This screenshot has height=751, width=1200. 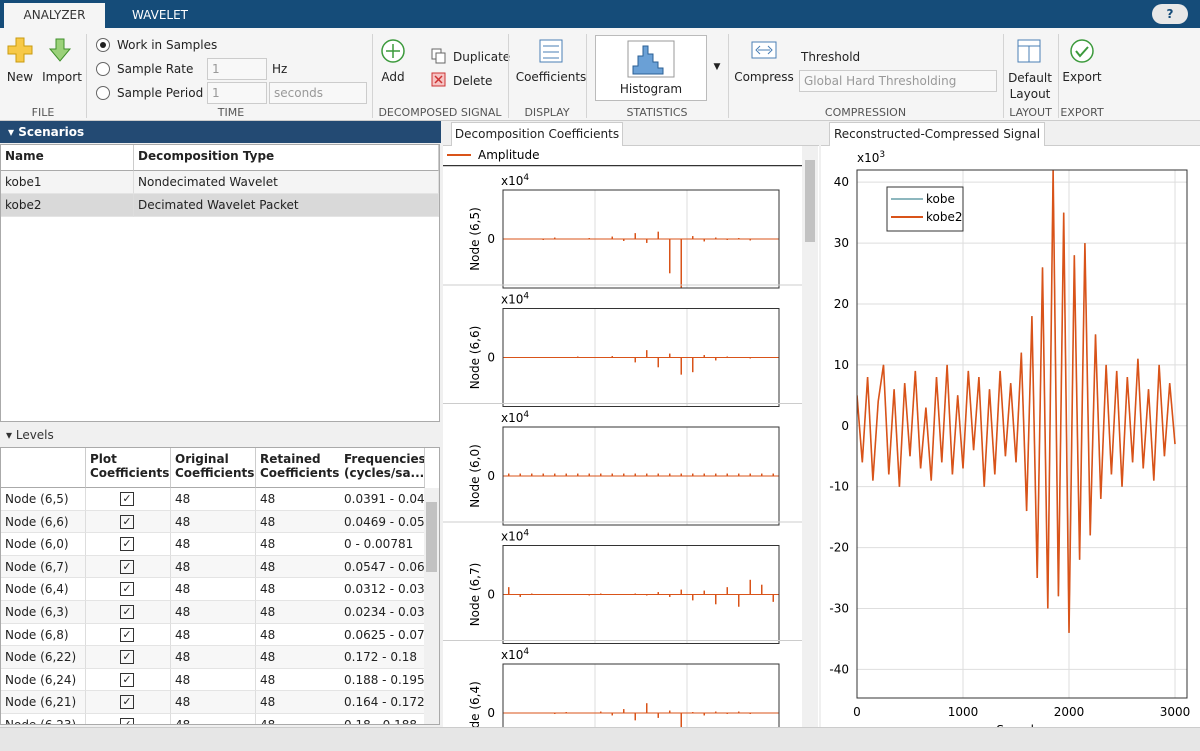 I want to click on coefficients-button: Coefficients, so click(x=551, y=77).